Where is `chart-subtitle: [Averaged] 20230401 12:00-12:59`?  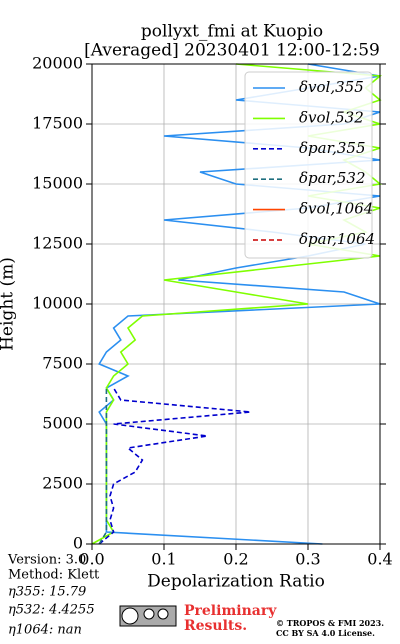
chart-subtitle: [Averaged] 20230401 12:00-12:59 is located at coordinates (232, 51).